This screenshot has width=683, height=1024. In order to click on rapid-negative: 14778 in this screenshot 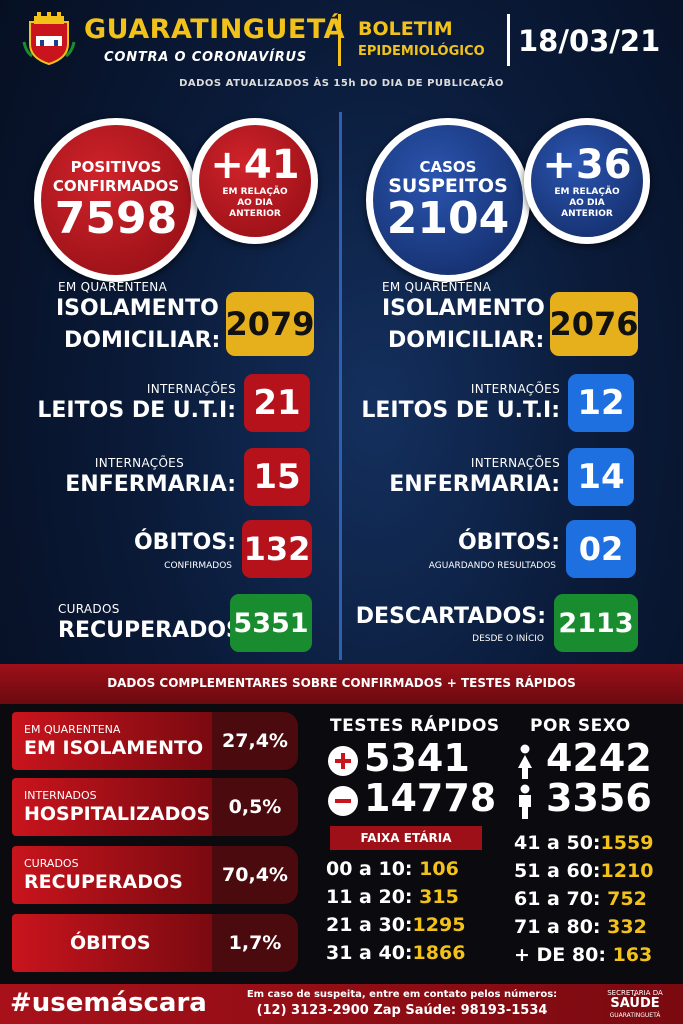, I will do `click(430, 798)`.